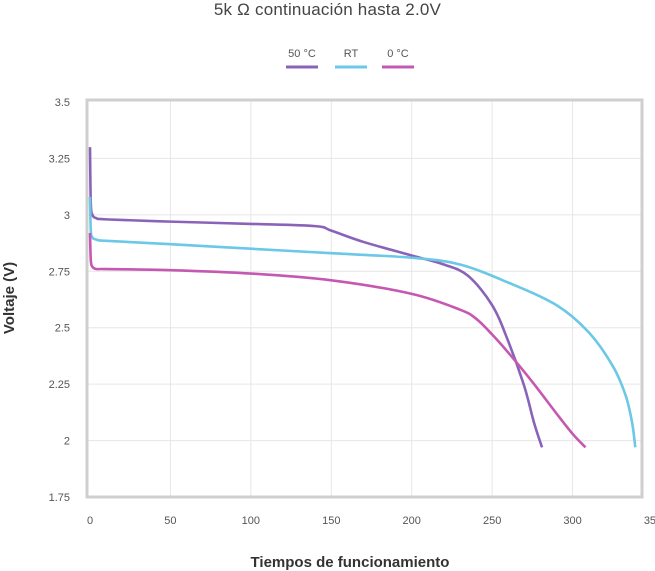 The height and width of the screenshot is (571, 655). Describe the element at coordinates (331, 521) in the screenshot. I see `x-tick-label: 150` at that location.